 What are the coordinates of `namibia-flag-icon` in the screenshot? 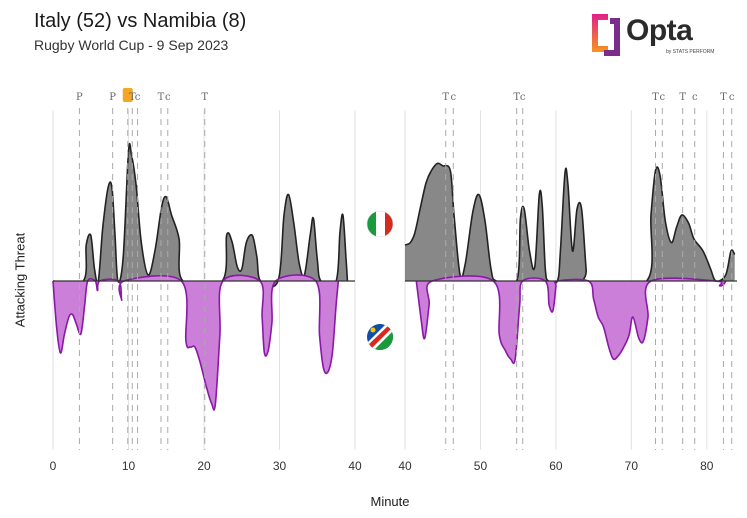 It's located at (380, 337).